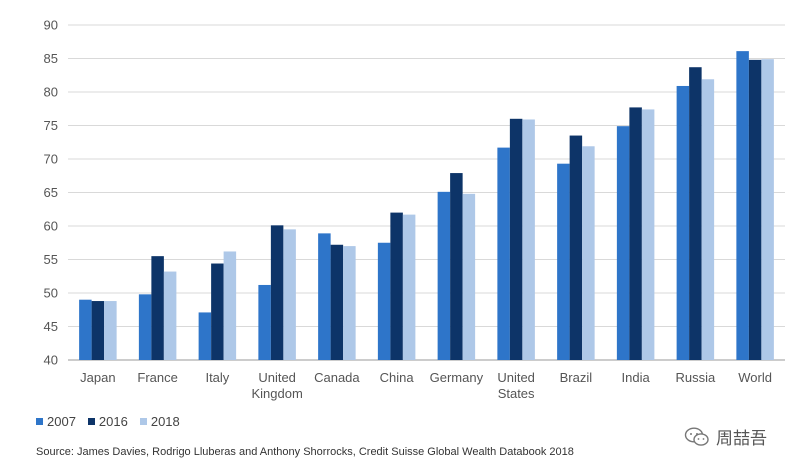 The image size is (803, 469). I want to click on bar-2016-russia, so click(695, 214).